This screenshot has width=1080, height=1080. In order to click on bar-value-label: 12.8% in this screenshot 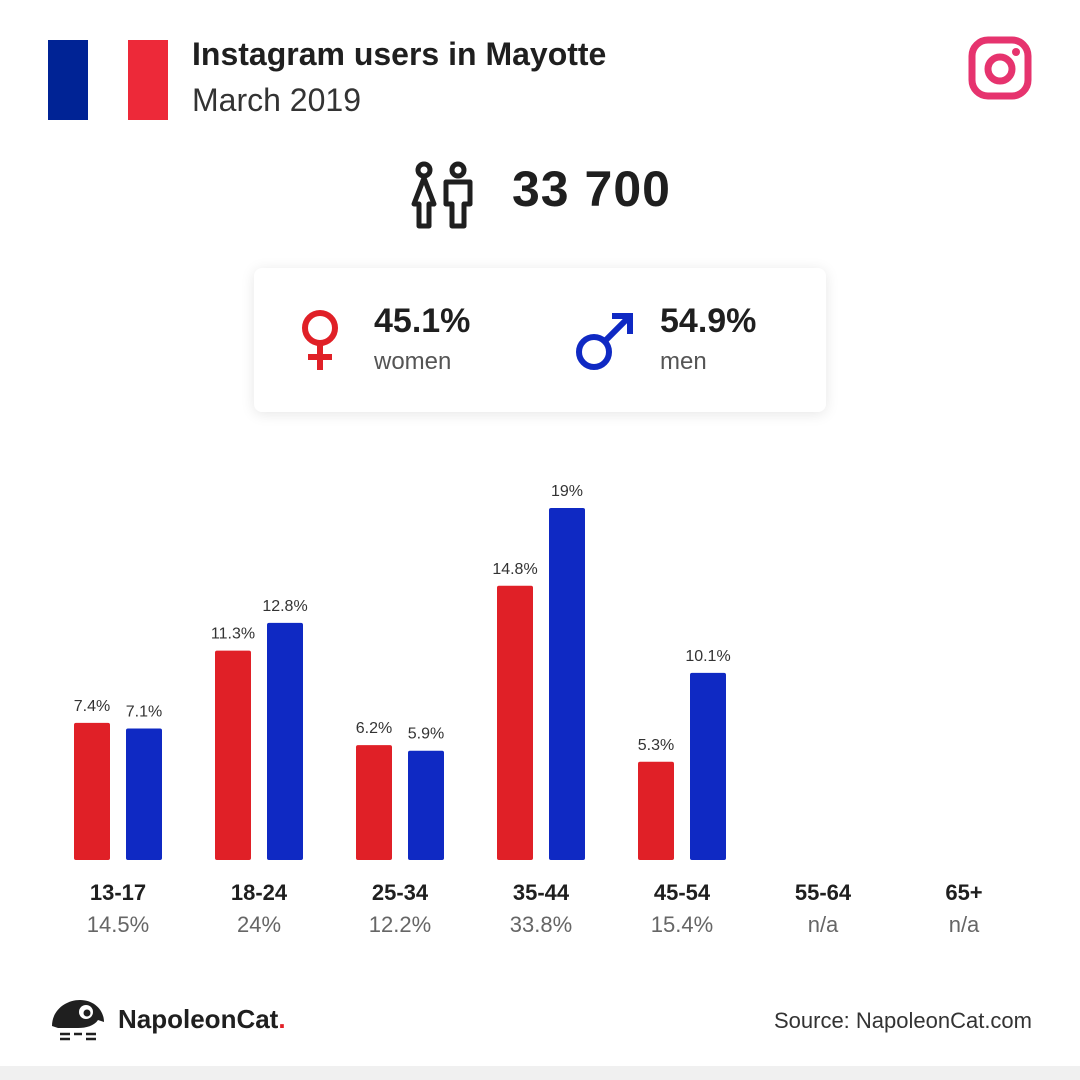, I will do `click(284, 606)`.